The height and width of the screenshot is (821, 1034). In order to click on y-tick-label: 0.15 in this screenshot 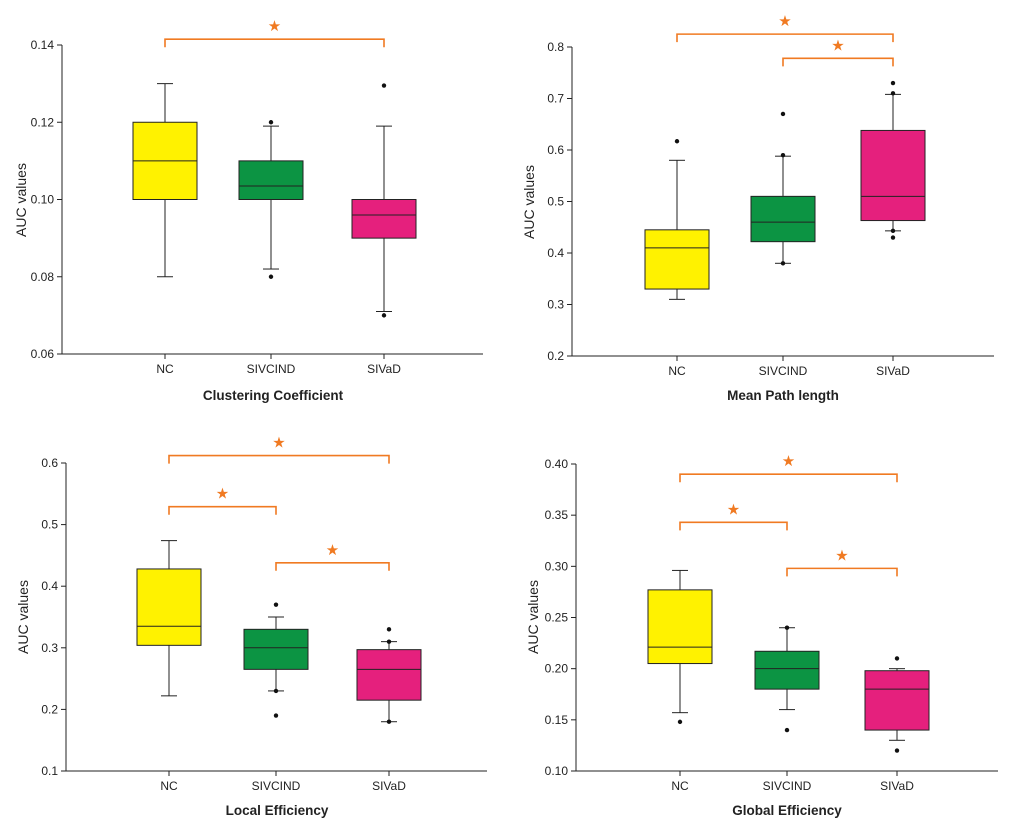, I will do `click(557, 720)`.